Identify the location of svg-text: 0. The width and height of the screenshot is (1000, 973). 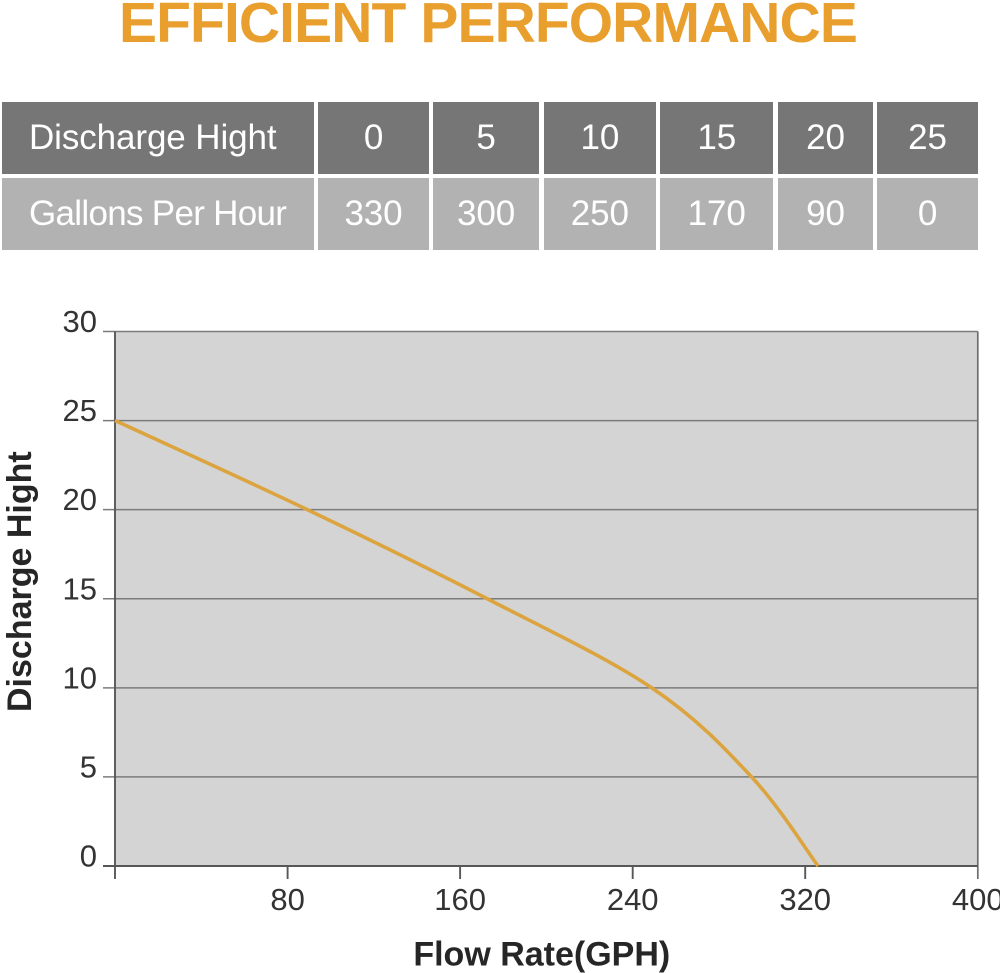
(88, 856).